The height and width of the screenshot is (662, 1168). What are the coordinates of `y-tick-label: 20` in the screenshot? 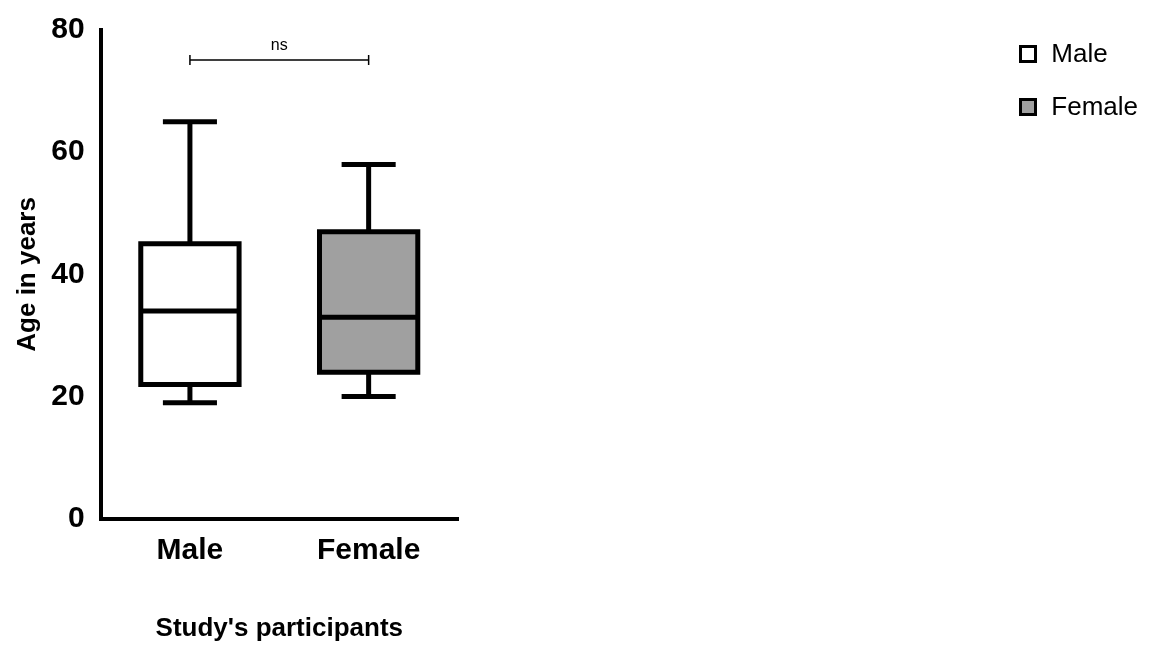 It's located at (68, 394).